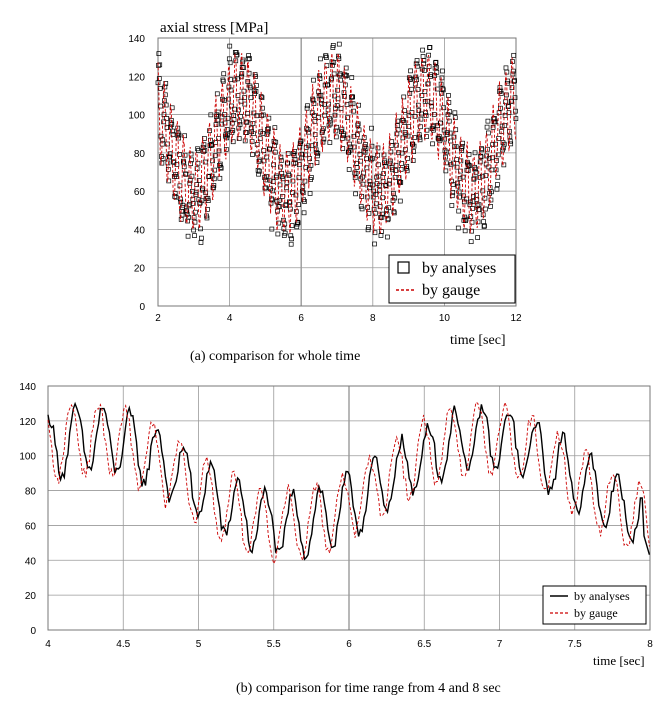  Describe the element at coordinates (274, 644) in the screenshot. I see `x-tick-label: 5.5` at that location.